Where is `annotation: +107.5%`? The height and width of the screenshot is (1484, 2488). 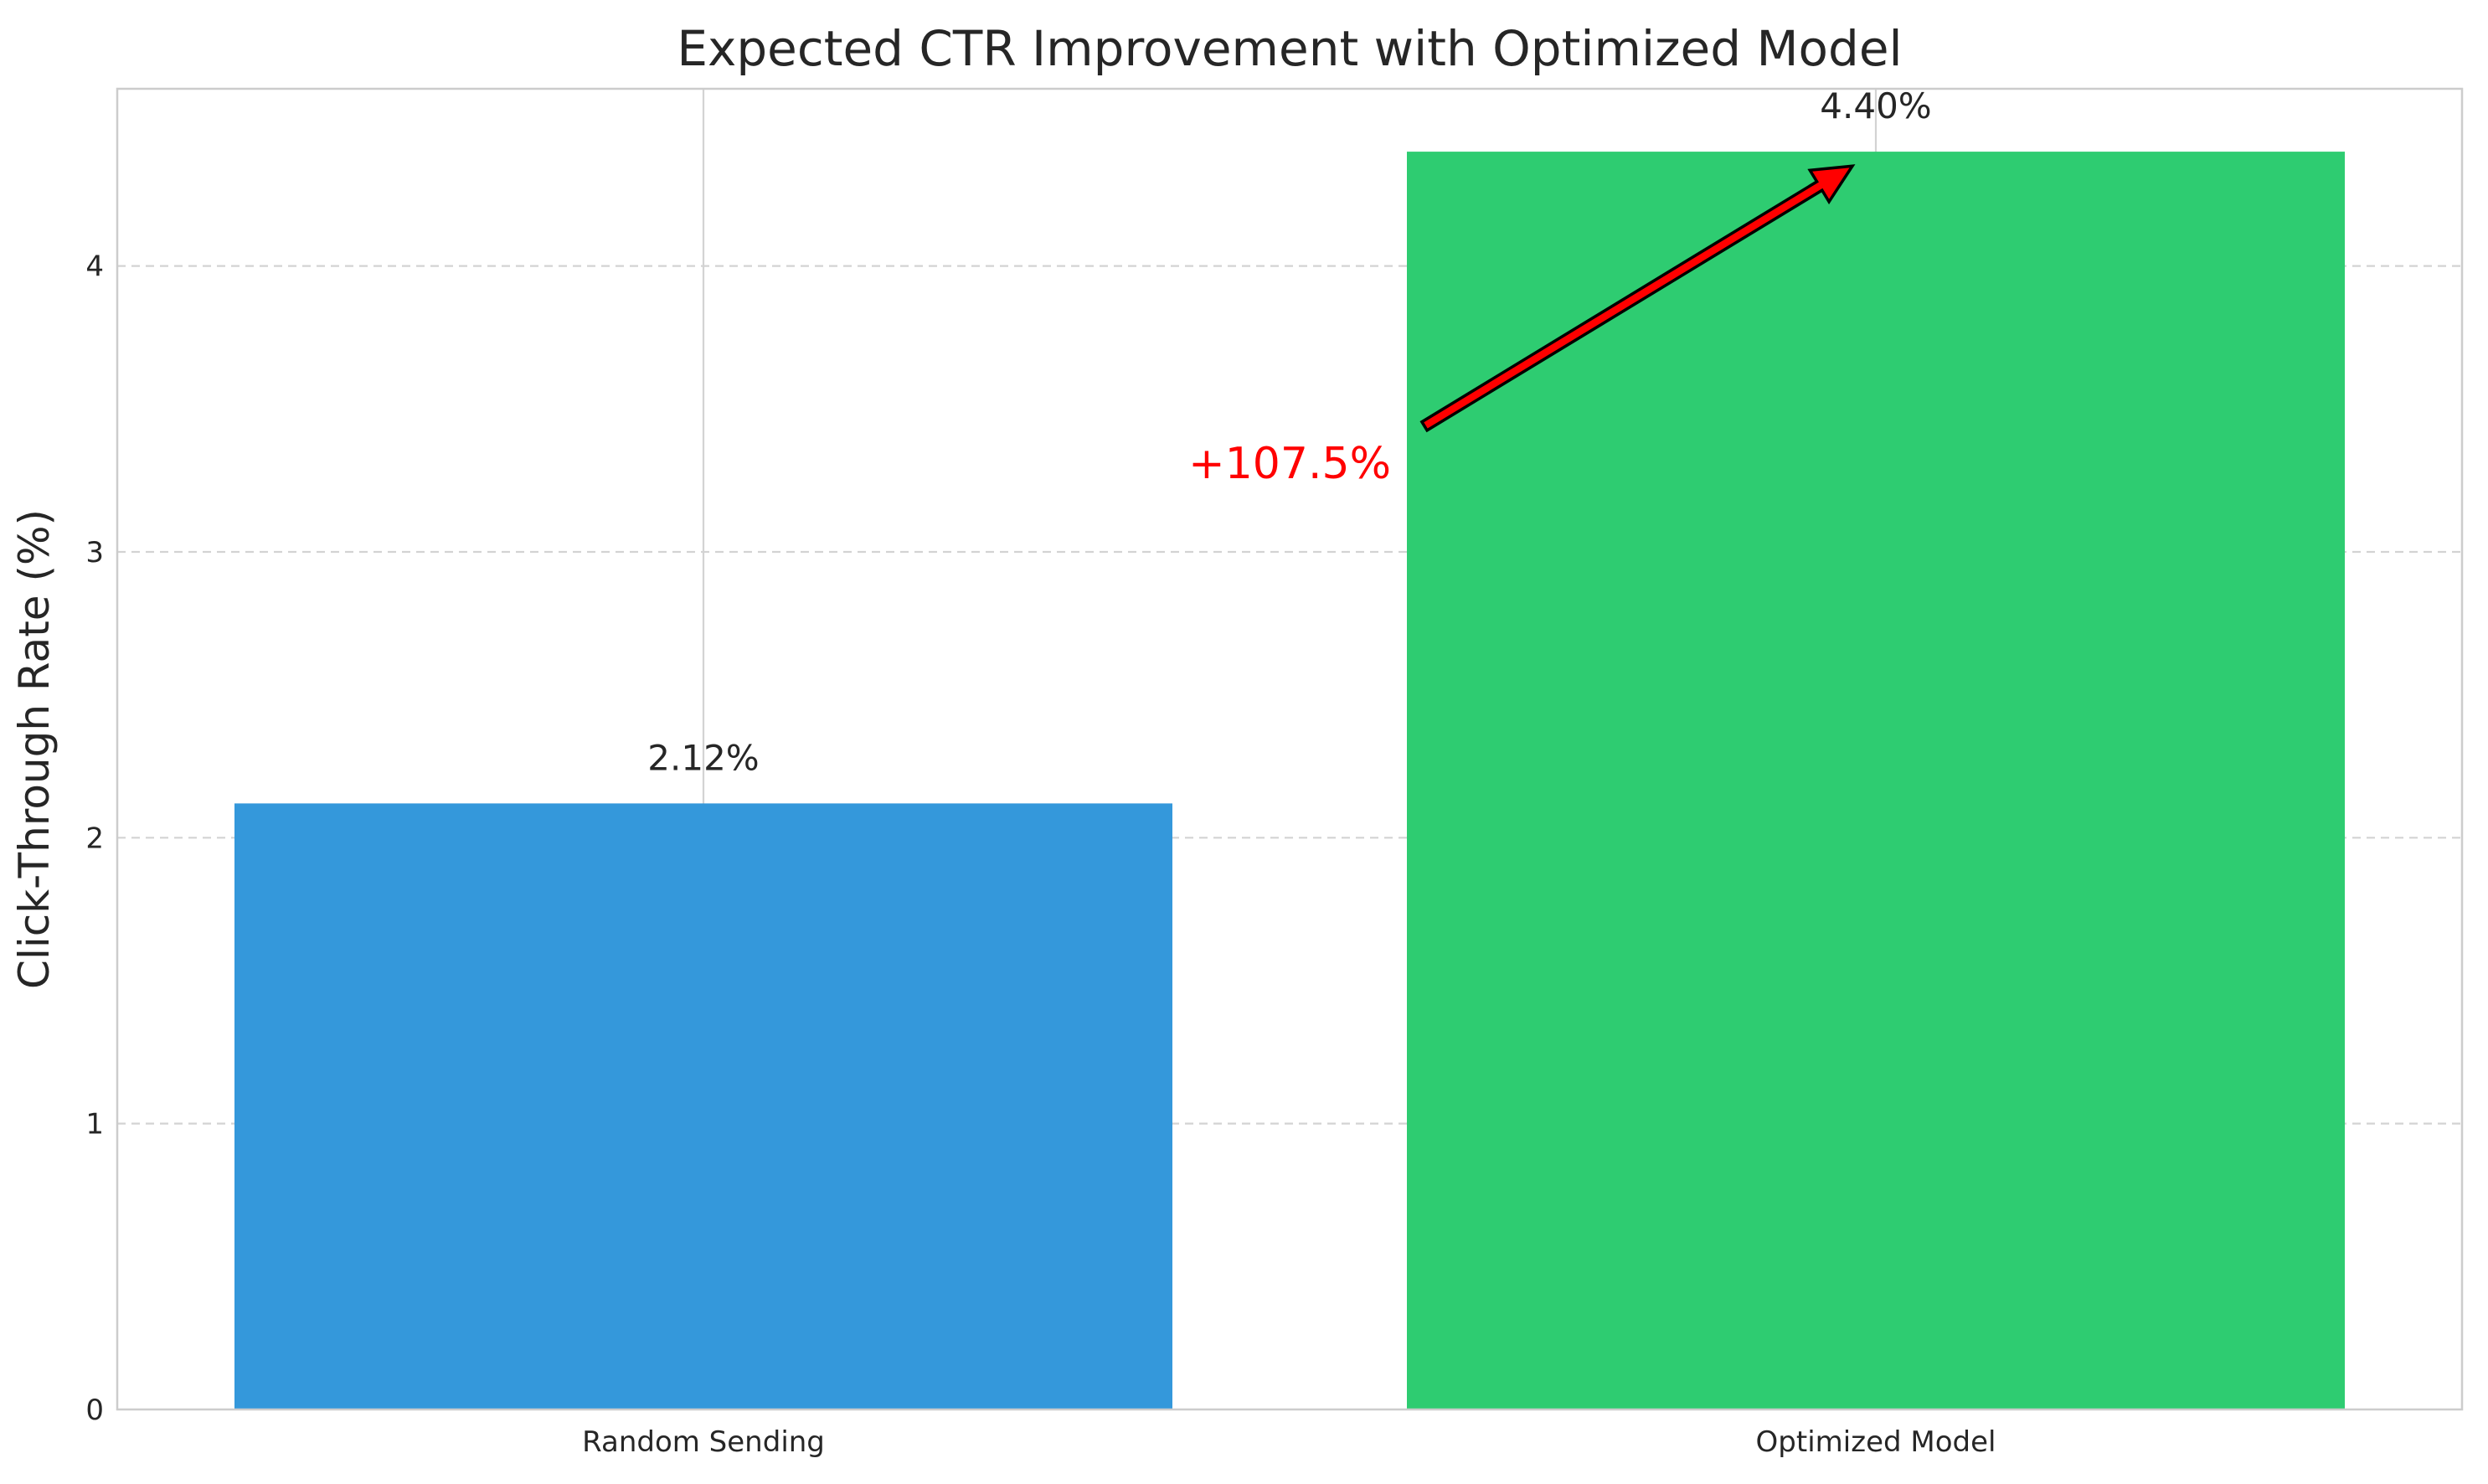 annotation: +107.5% is located at coordinates (1522, 326).